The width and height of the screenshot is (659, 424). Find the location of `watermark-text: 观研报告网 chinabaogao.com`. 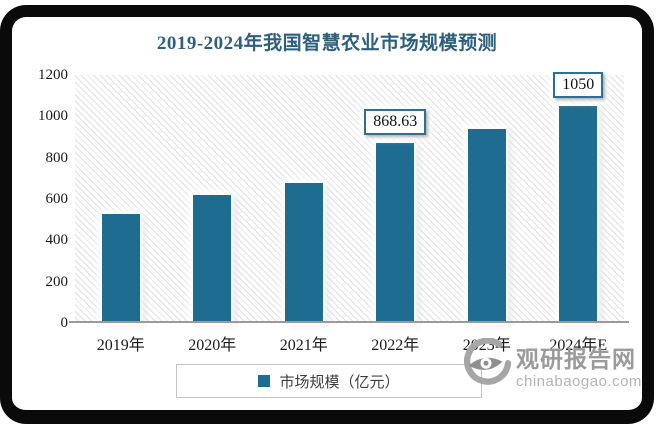

watermark-text: 观研报告网 chinabaogao.com is located at coordinates (579, 368).